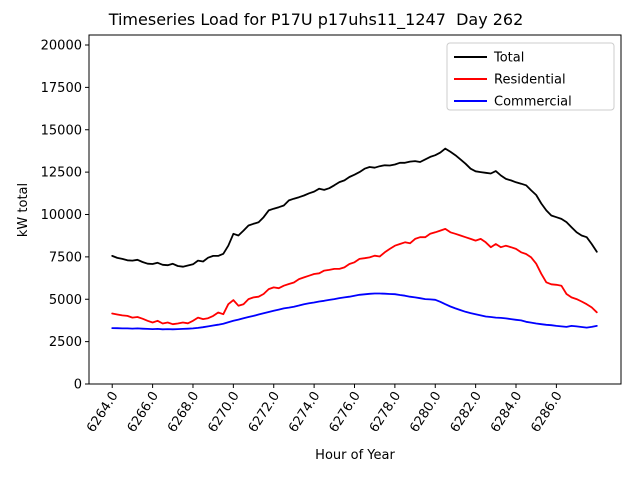 The height and width of the screenshot is (484, 640). Describe the element at coordinates (506, 412) in the screenshot. I see `x-tick-label: 6284.0` at that location.